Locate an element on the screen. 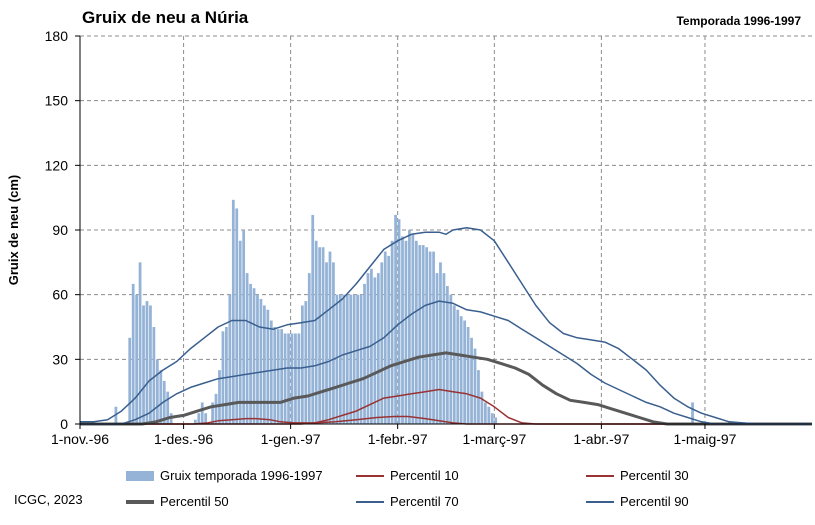  line-p50 is located at coordinates (446, 388).